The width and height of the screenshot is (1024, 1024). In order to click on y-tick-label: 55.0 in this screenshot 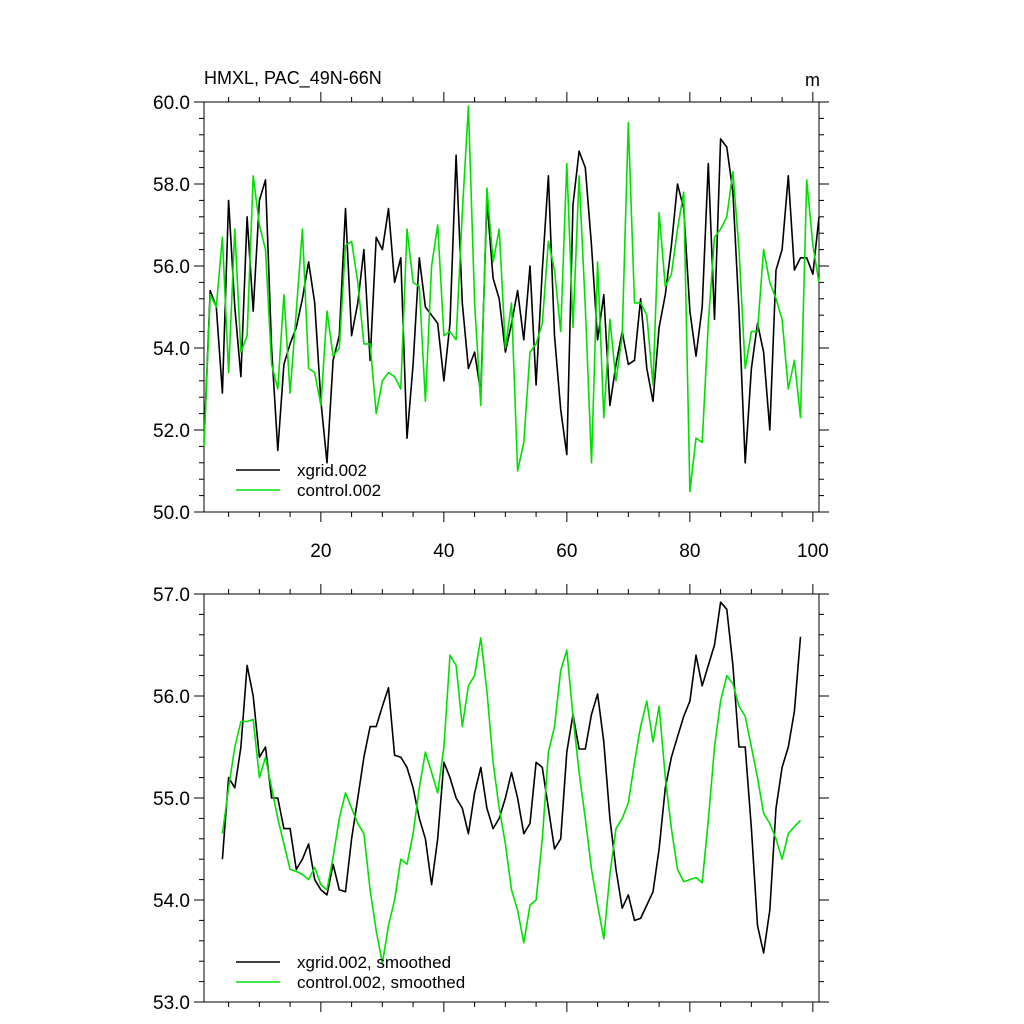, I will do `click(171, 799)`.